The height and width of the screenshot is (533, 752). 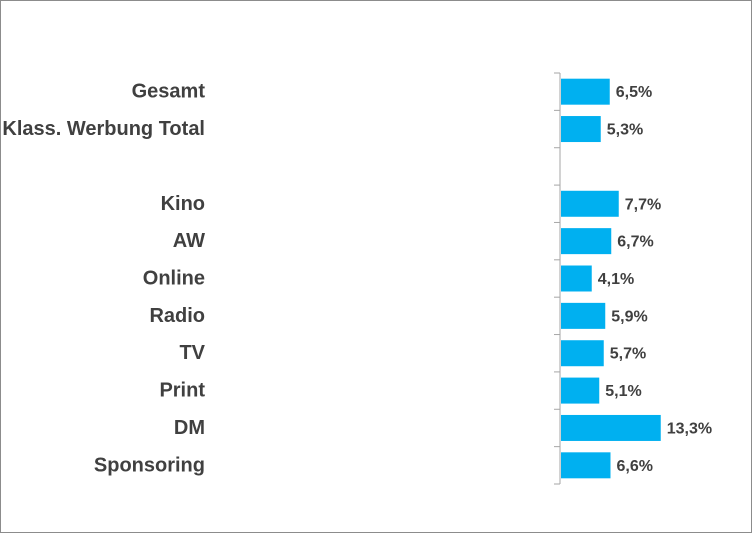 What do you see at coordinates (628, 354) in the screenshot?
I see `data-label: 5,7%` at bounding box center [628, 354].